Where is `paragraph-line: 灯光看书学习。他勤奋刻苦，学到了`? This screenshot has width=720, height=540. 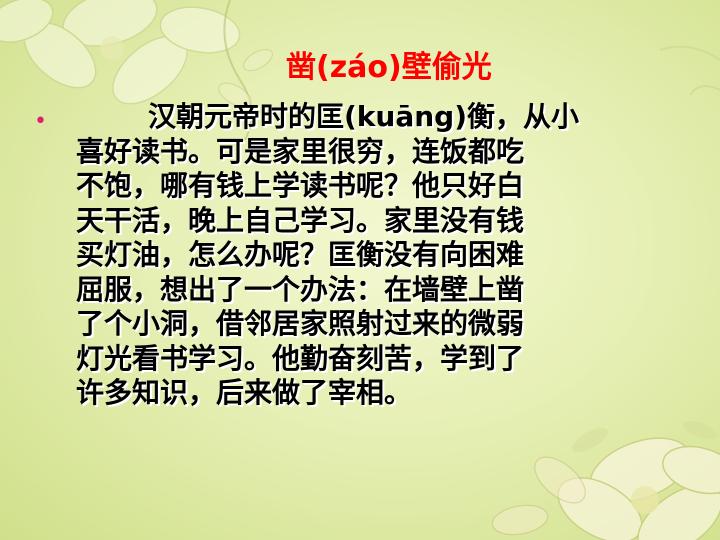 paragraph-line: 灯光看书学习。他勤奋刻苦，学到了 is located at coordinates (300, 358).